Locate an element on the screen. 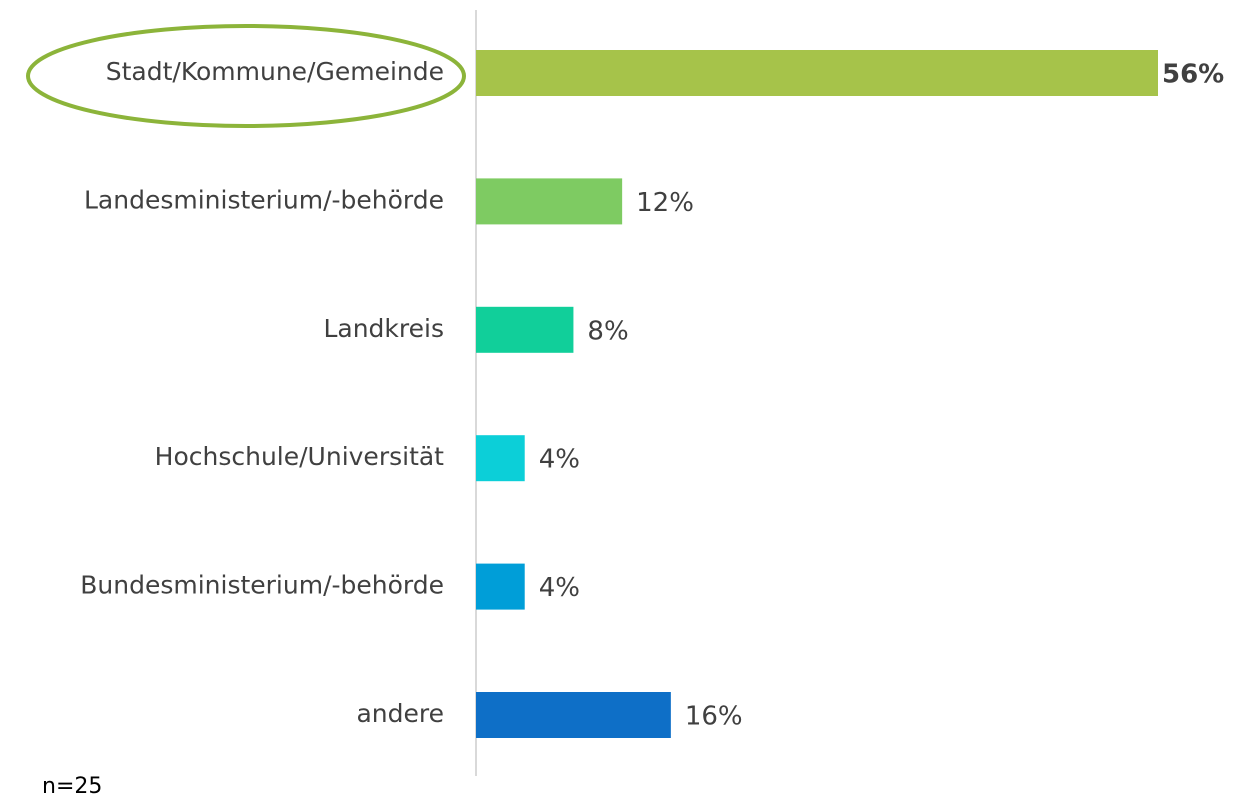 The width and height of the screenshot is (1234, 803). category-label: Landesministerium/-behörde is located at coordinates (264, 199).